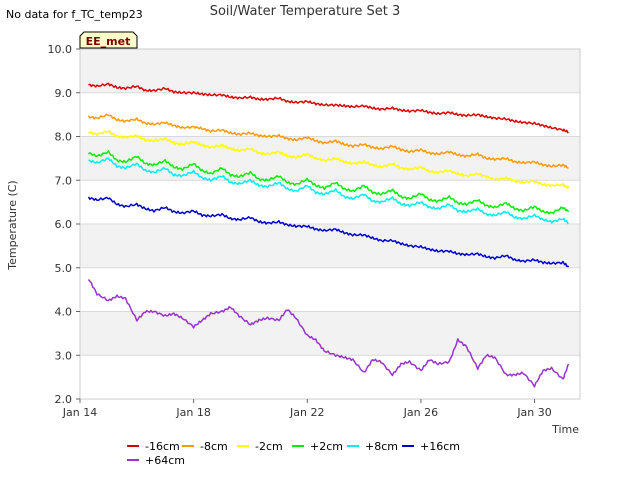  Describe the element at coordinates (214, 446) in the screenshot. I see `legend-item-label: -8cm` at that location.